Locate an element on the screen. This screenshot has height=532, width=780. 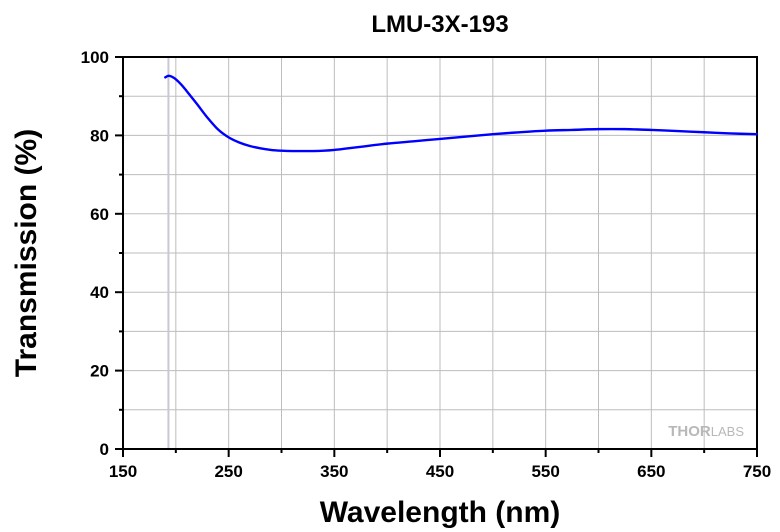
chart-title: LMU-3X-193 is located at coordinates (439, 24).